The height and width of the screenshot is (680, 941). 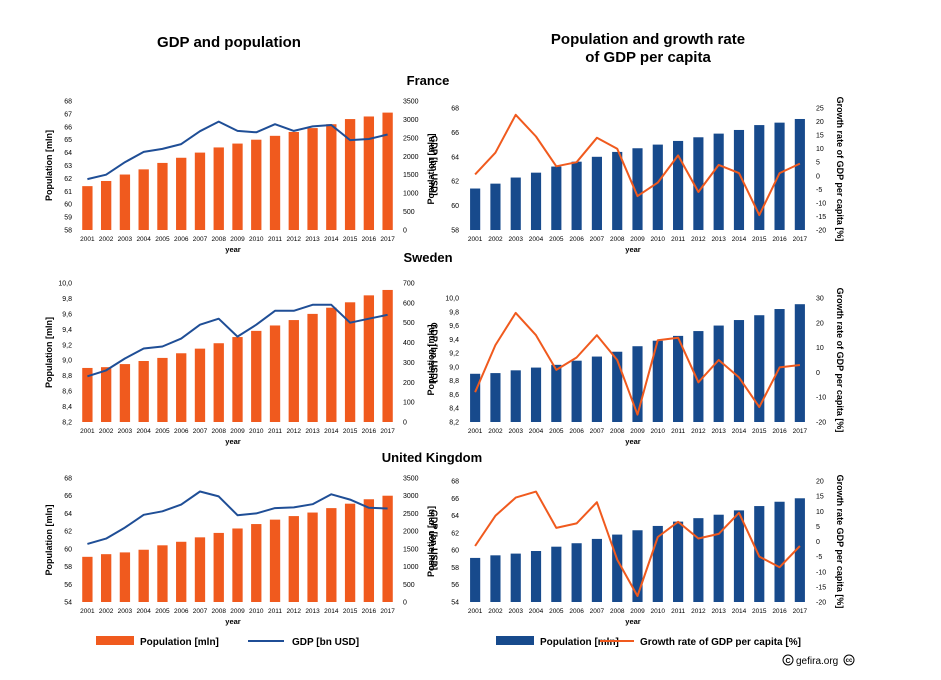 What do you see at coordinates (818, 660) in the screenshot?
I see `credit: C gefira.org cc` at bounding box center [818, 660].